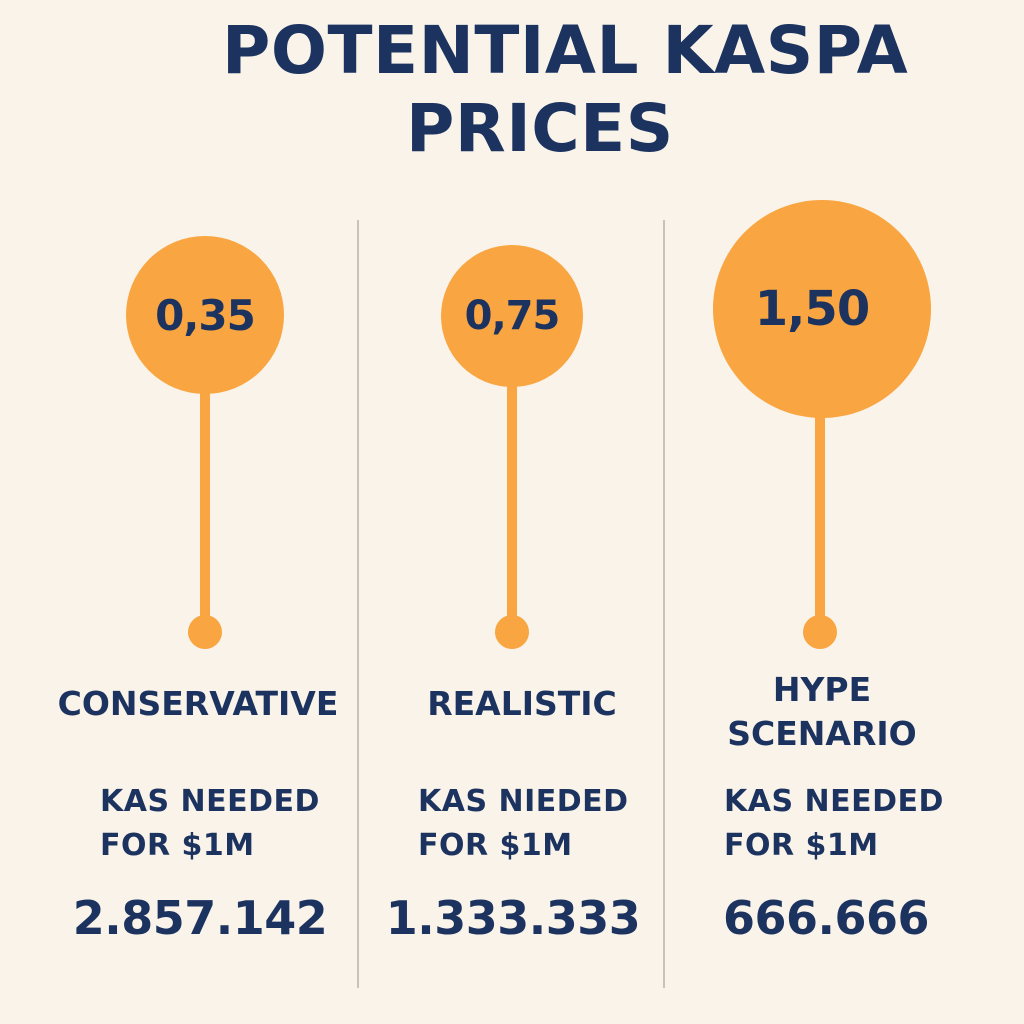 The image size is (1024, 1024). I want to click on price-circle: 0,35, so click(205, 315).